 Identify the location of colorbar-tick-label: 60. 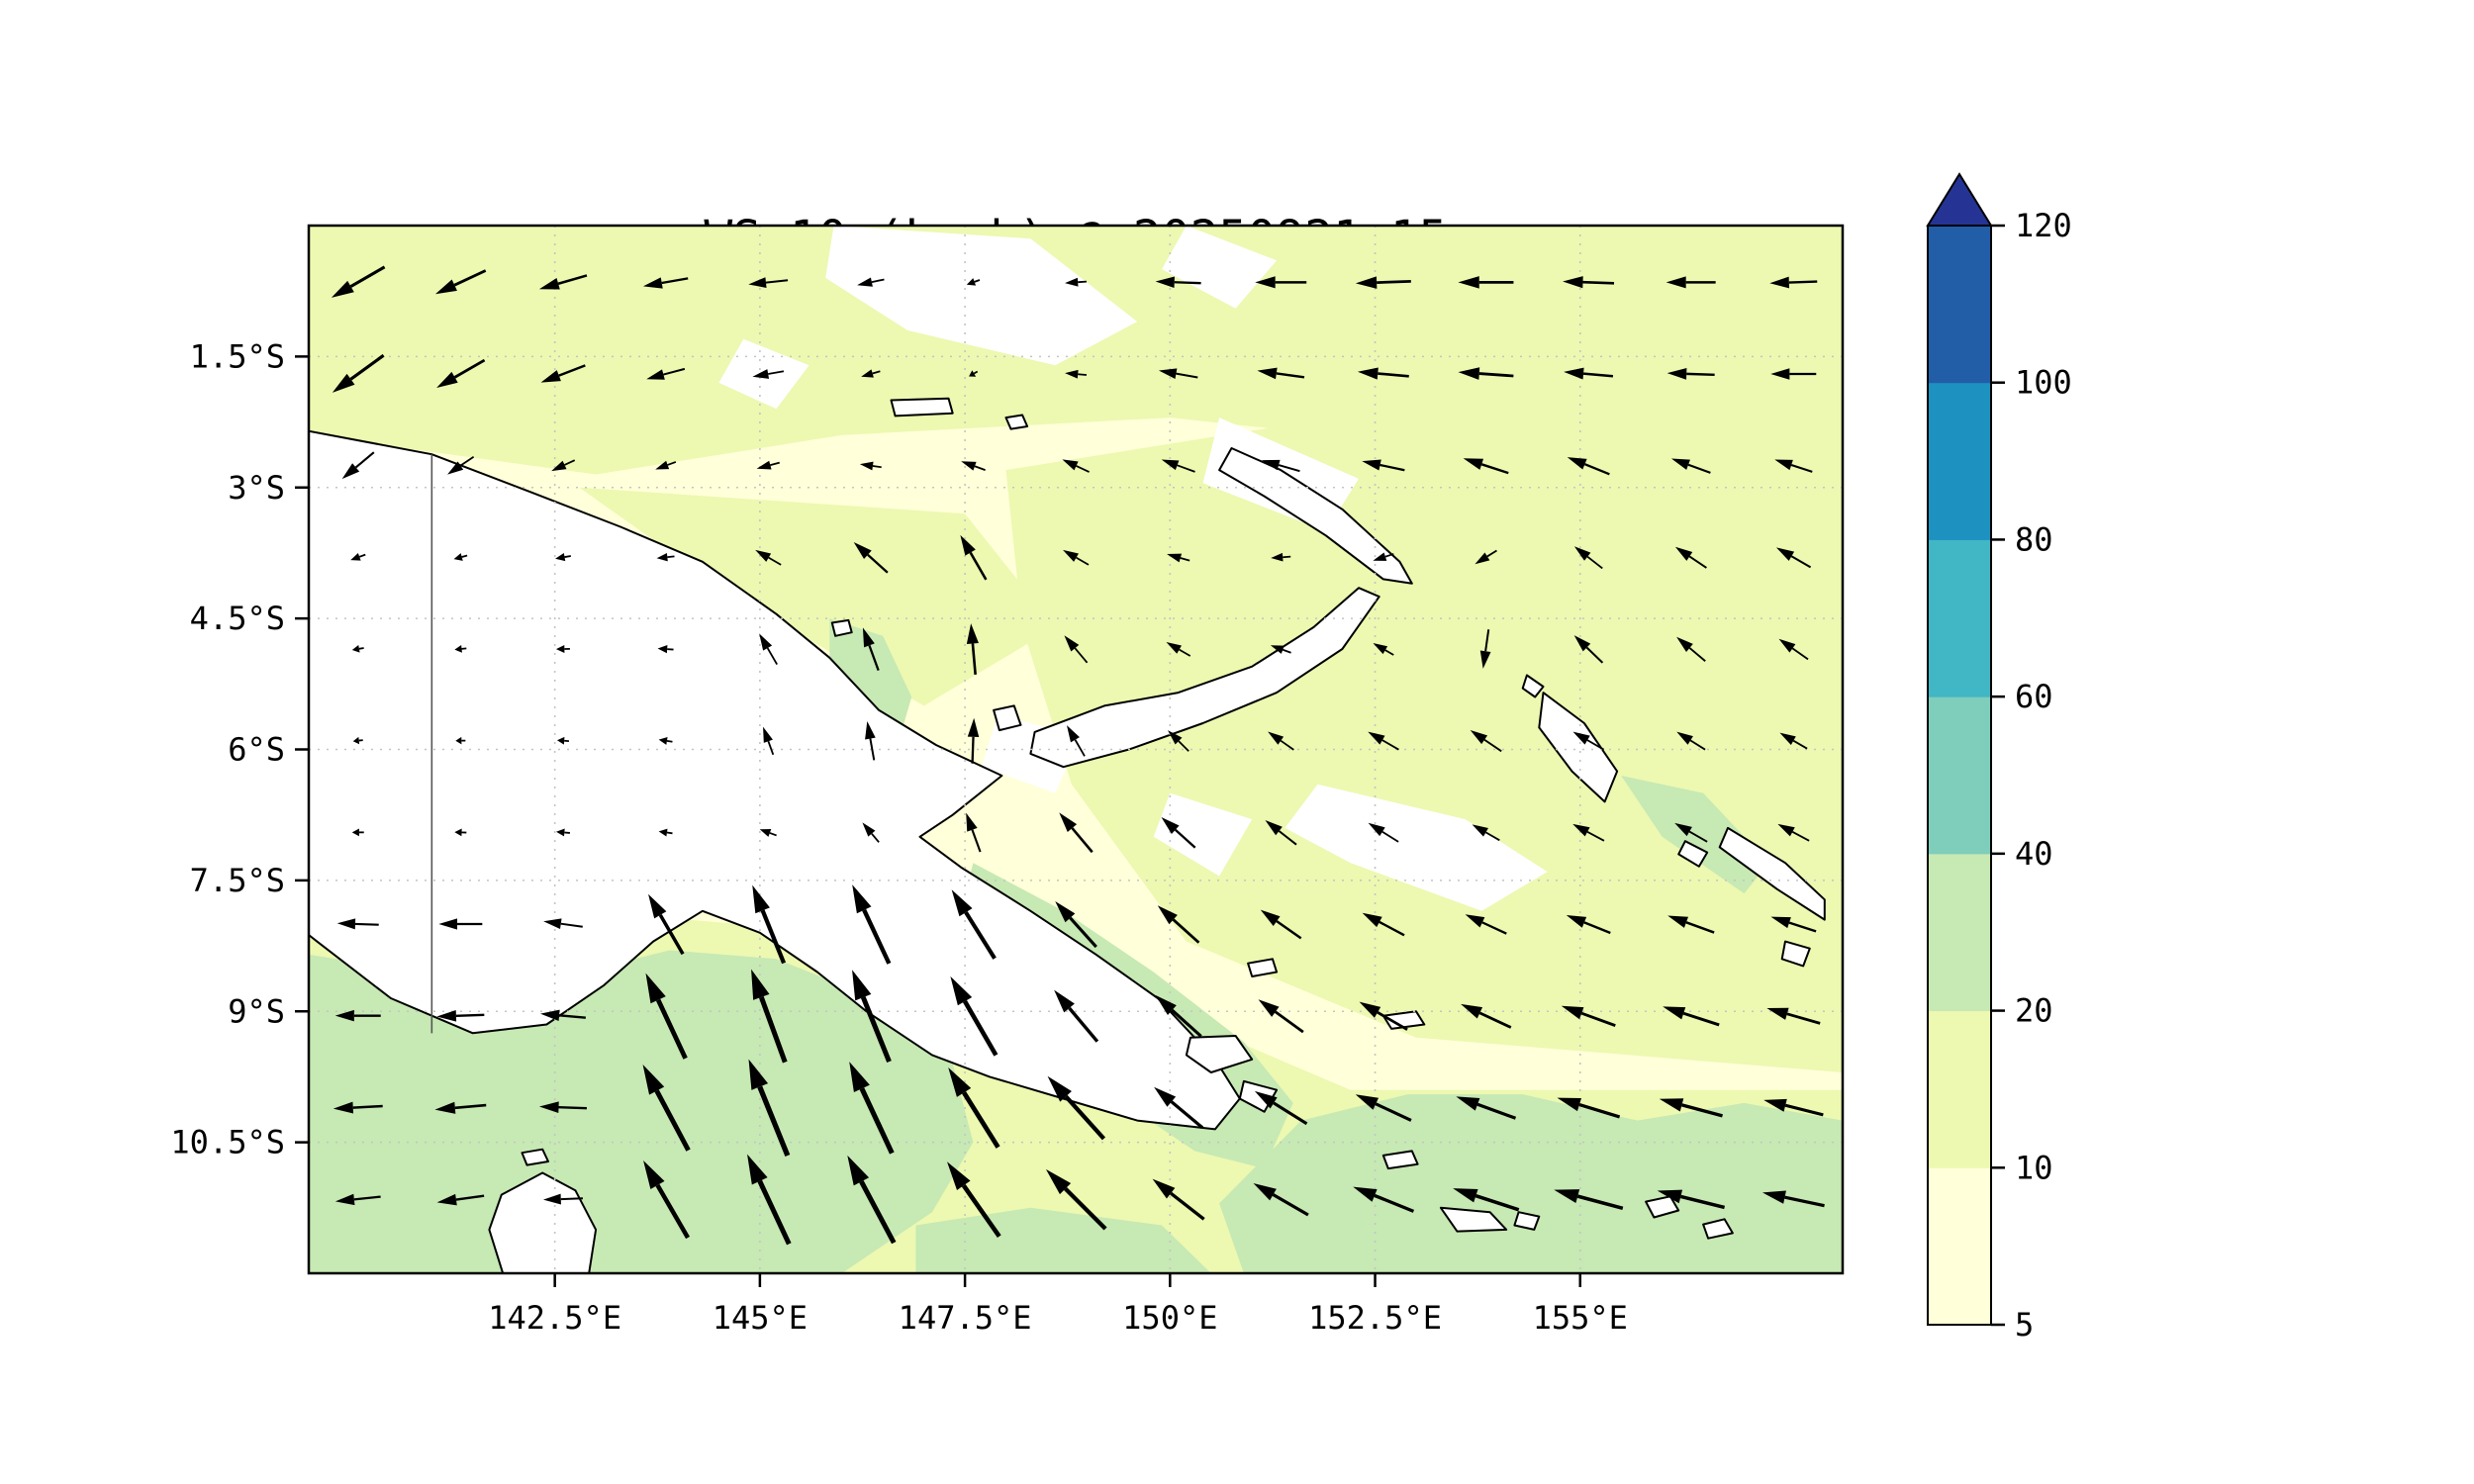
(2034, 696).